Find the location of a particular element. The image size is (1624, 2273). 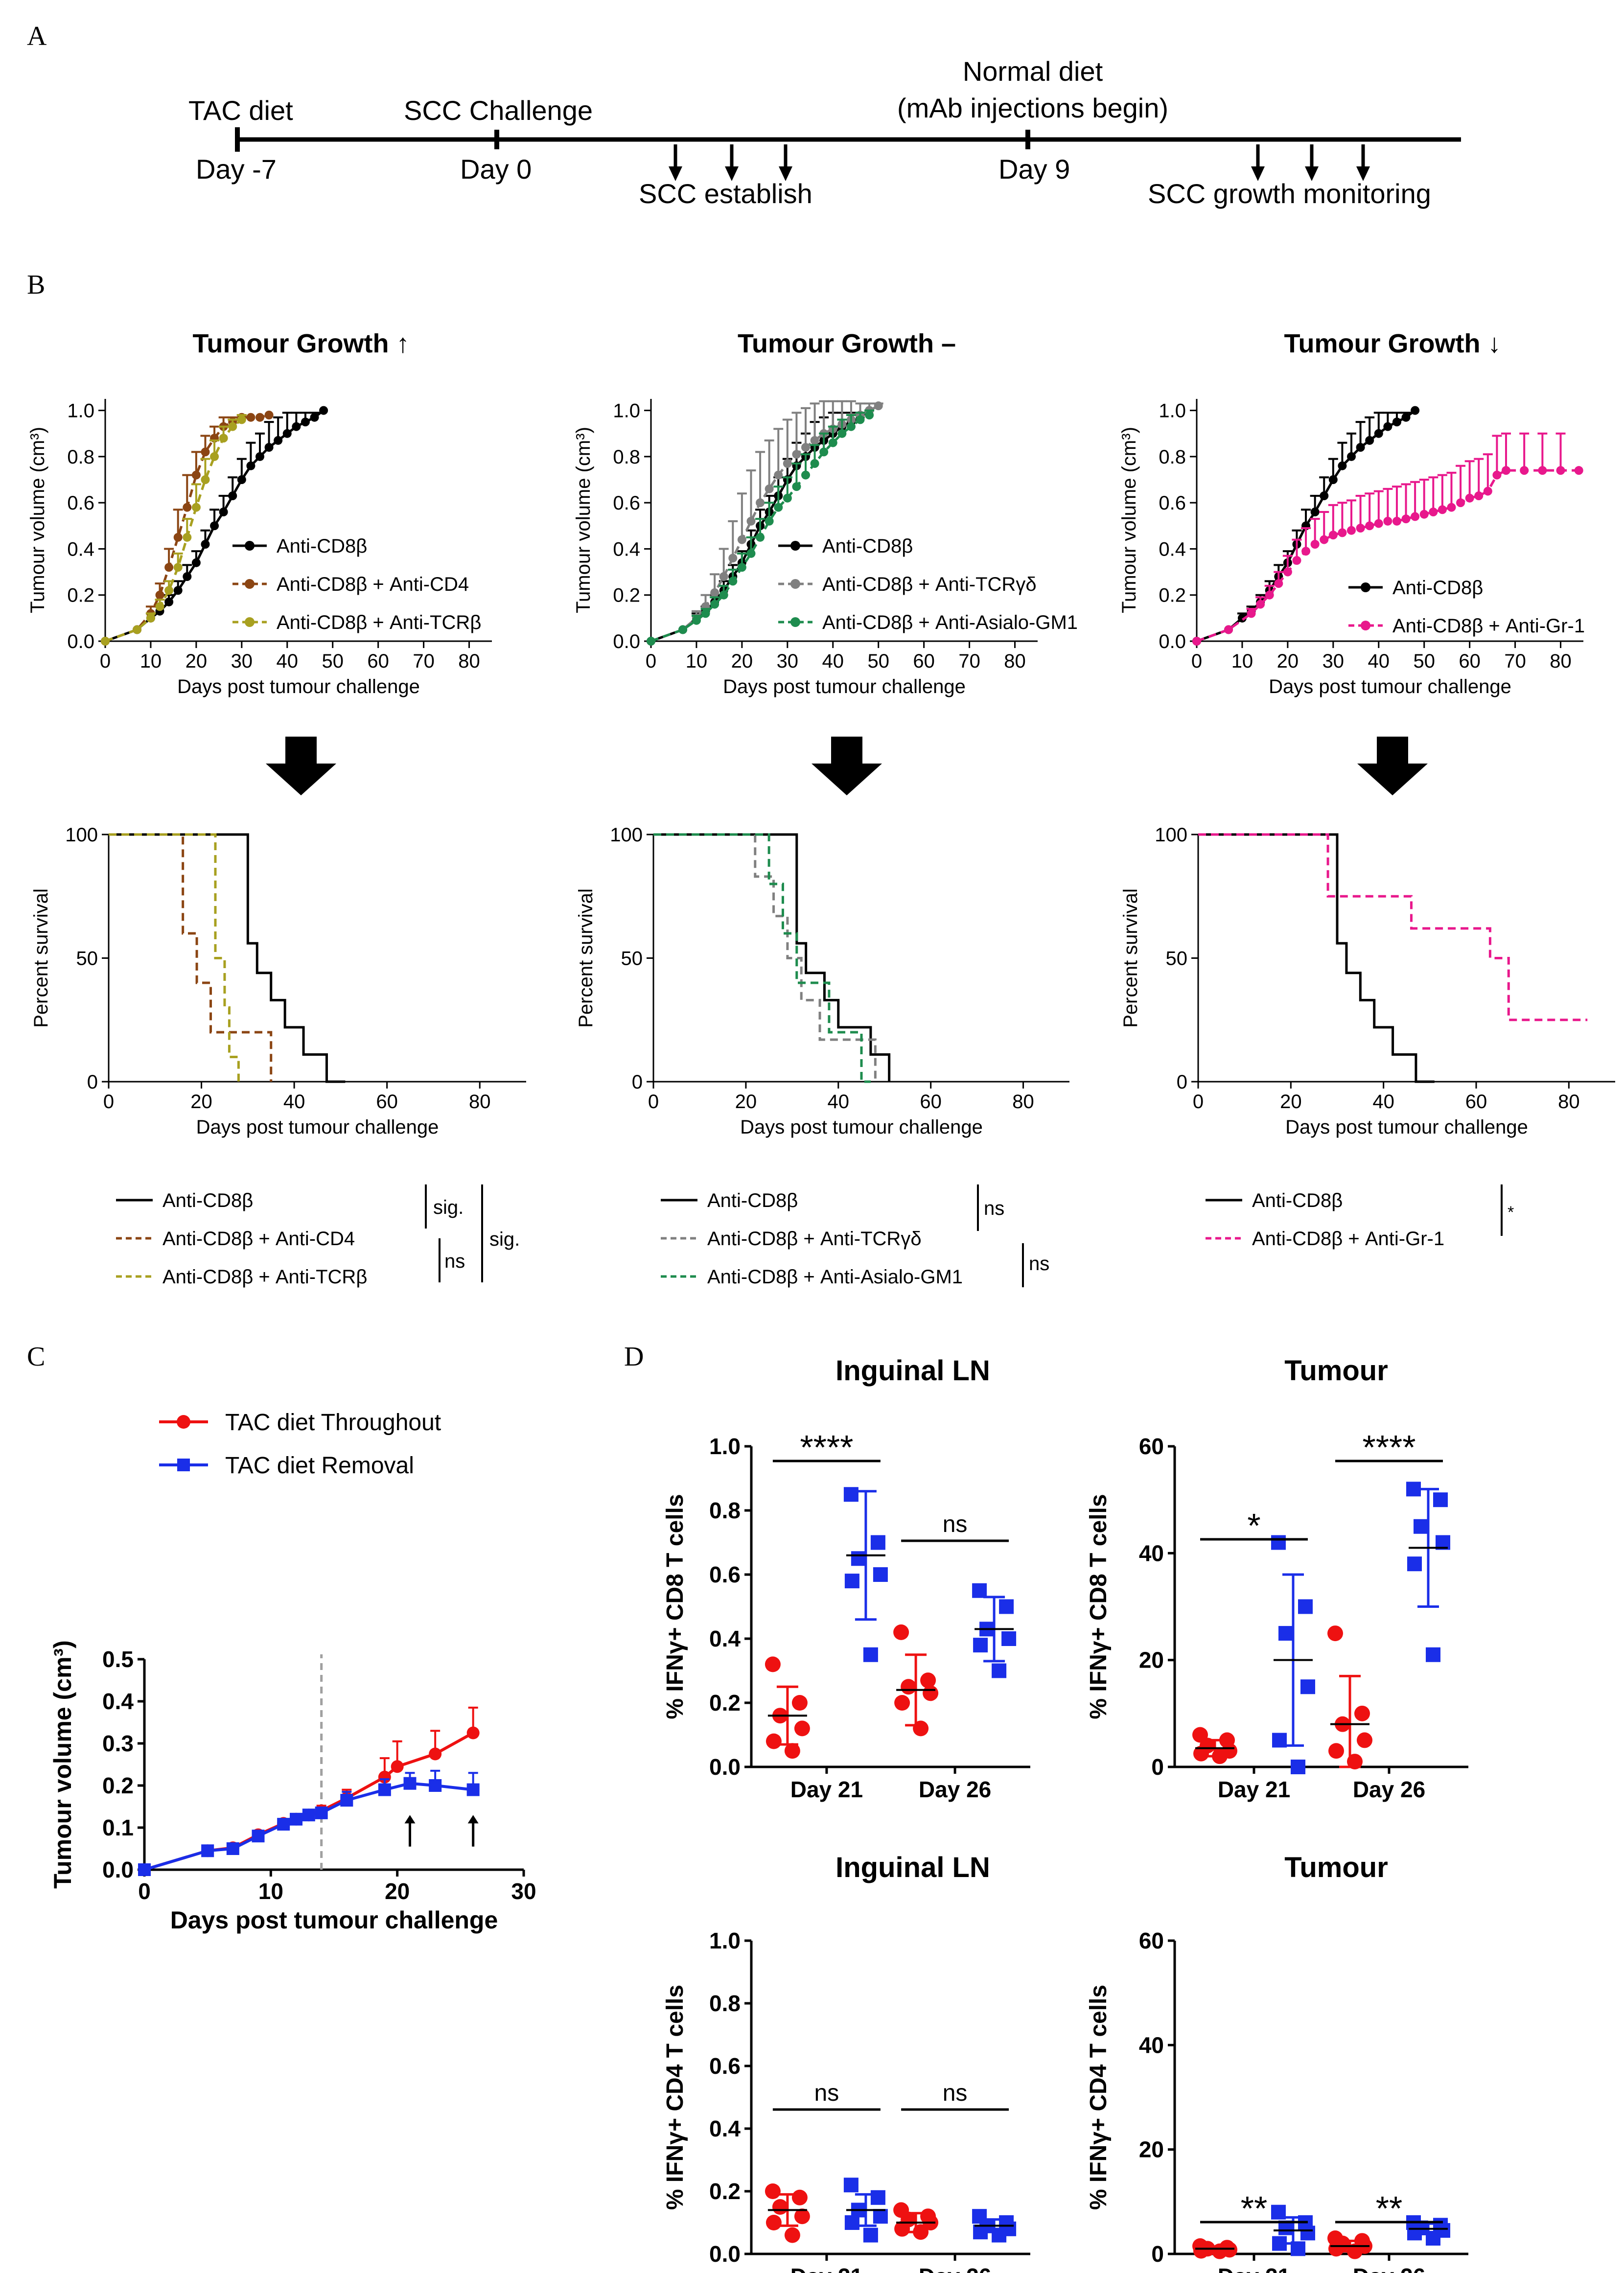

chart-title: Inguinal LN is located at coordinates (912, 1867).